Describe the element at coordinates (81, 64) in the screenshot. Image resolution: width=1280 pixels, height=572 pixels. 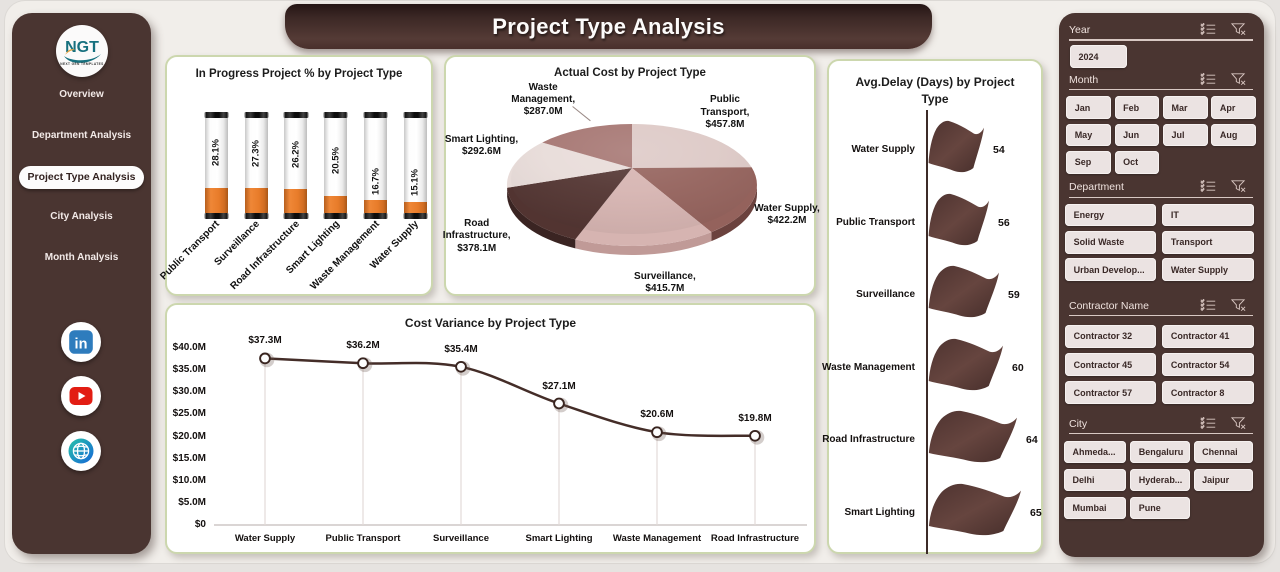
I see `svg-text: NEXT GEN TEMPLATES` at that location.